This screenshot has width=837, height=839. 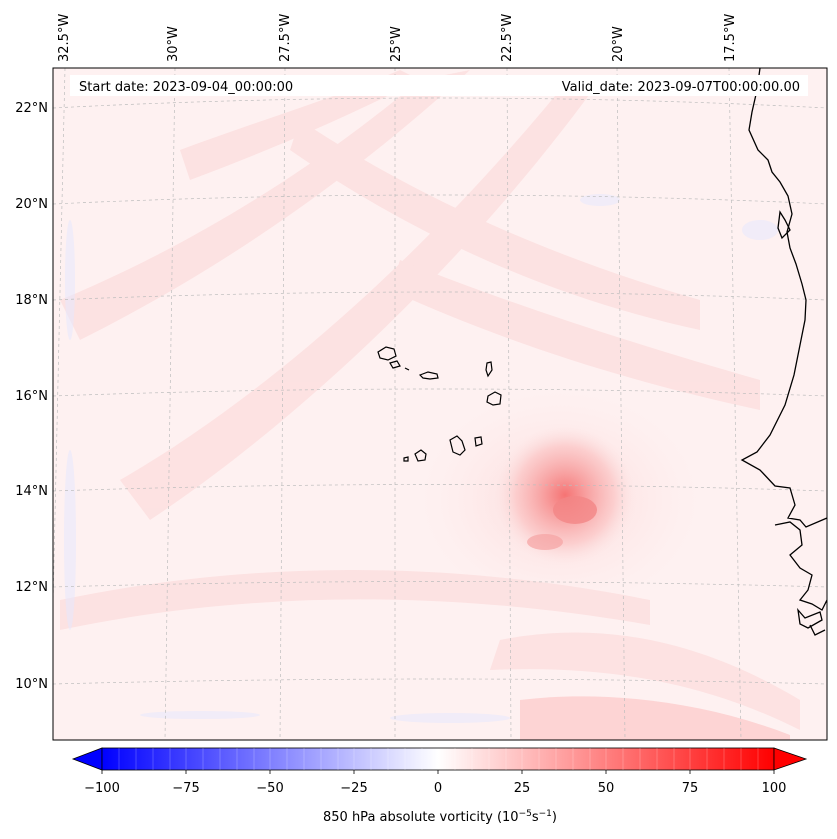 What do you see at coordinates (545, 814) in the screenshot?
I see `colorbar-label-exp2: −1` at bounding box center [545, 814].